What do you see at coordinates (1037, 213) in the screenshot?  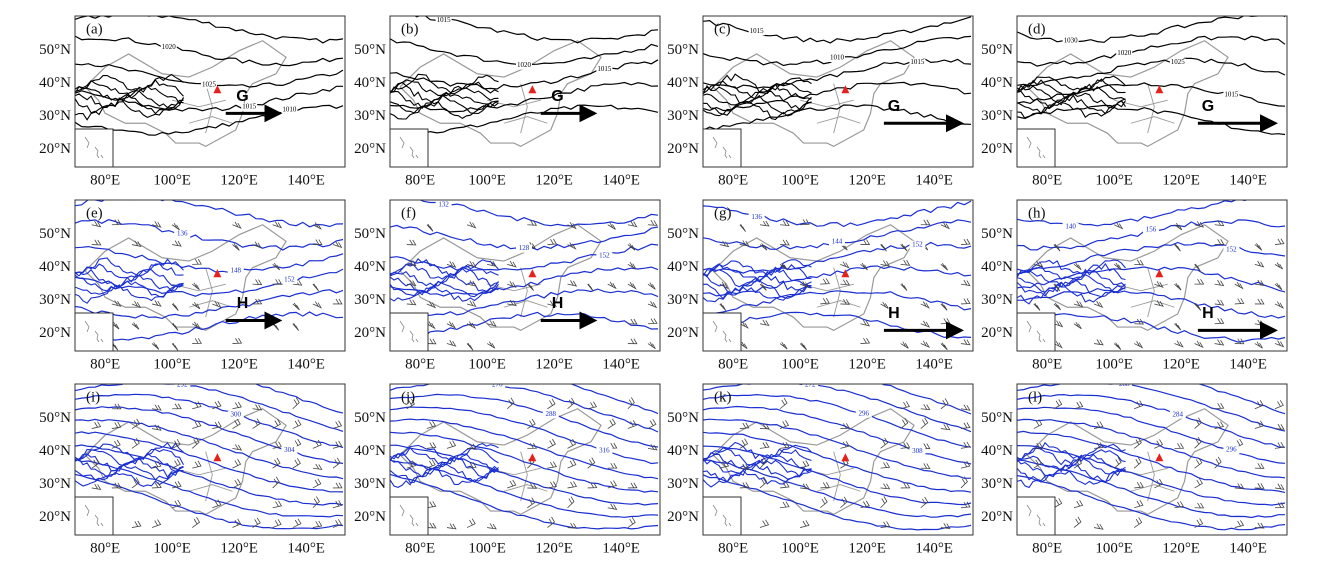 I see `panel-label: (h)` at bounding box center [1037, 213].